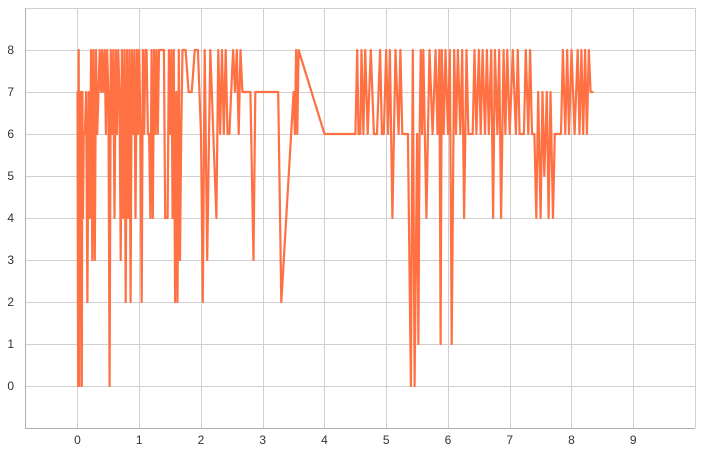  What do you see at coordinates (10, 134) in the screenshot?
I see `y-tick-label: 6` at bounding box center [10, 134].